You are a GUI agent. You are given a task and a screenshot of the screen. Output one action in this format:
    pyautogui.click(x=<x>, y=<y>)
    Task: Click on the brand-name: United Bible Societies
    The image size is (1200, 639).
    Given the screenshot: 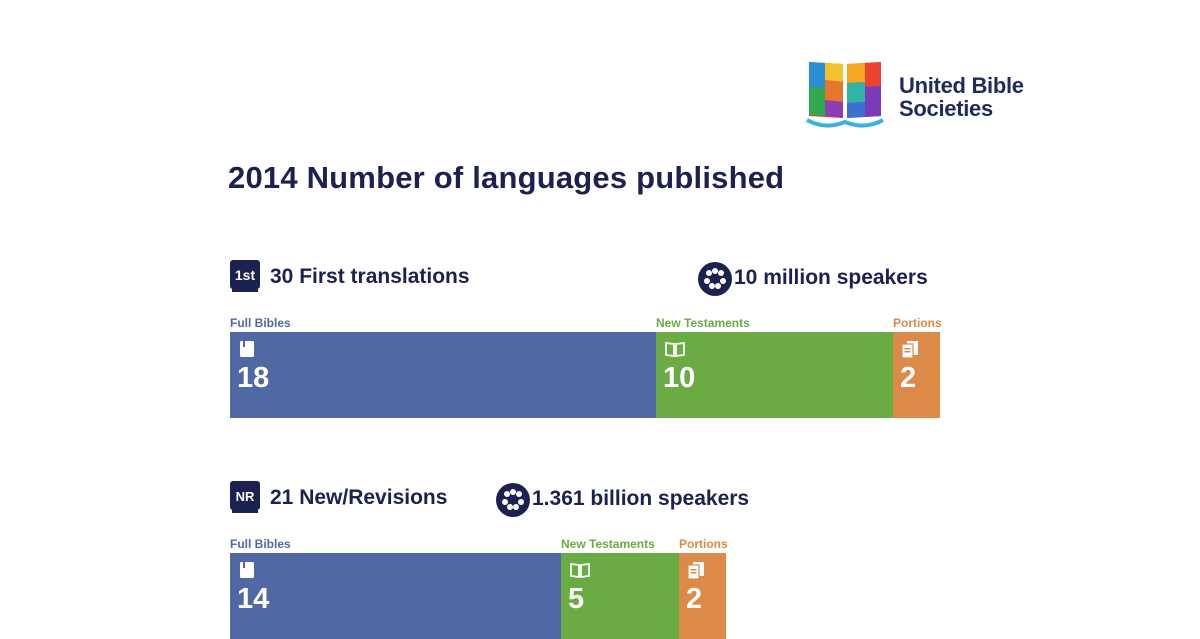 What is the action you would take?
    pyautogui.click(x=961, y=97)
    